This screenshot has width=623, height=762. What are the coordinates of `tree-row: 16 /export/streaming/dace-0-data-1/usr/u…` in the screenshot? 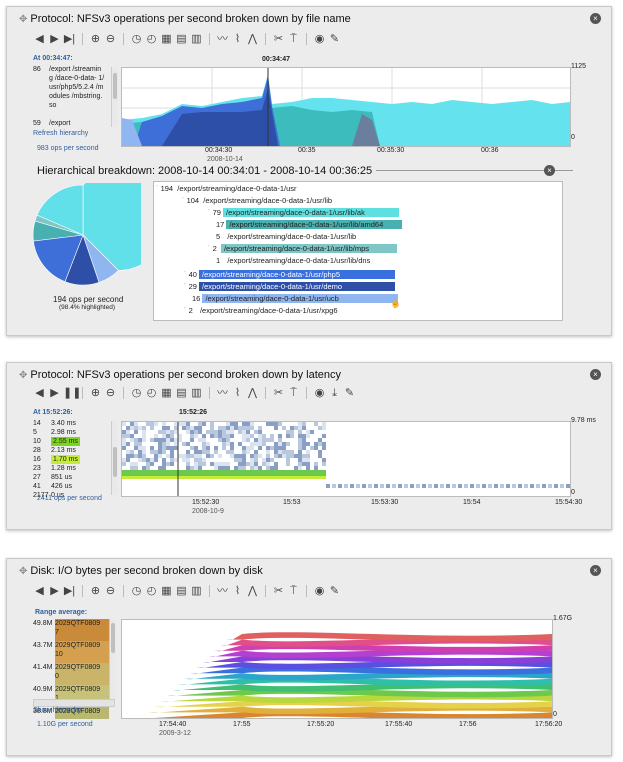 It's located at (295, 298).